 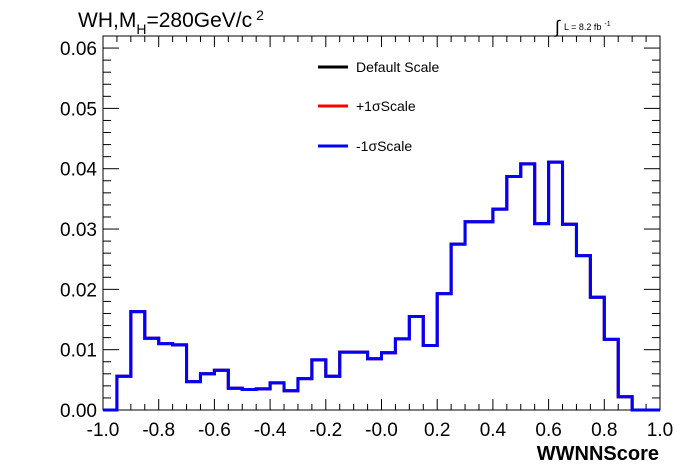 What do you see at coordinates (270, 430) in the screenshot?
I see `x-tick-label: -0.4` at bounding box center [270, 430].